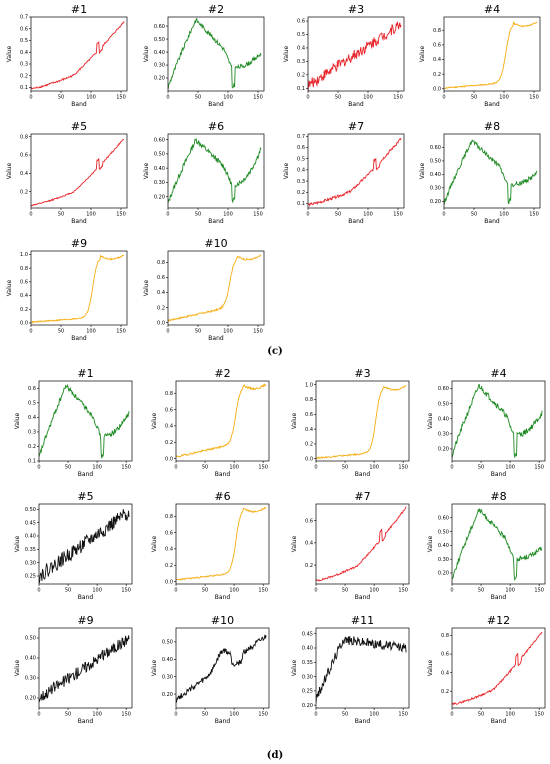 The height and width of the screenshot is (764, 550). Describe the element at coordinates (24, 283) in the screenshot. I see `y-tick-label: 0.6` at that location.